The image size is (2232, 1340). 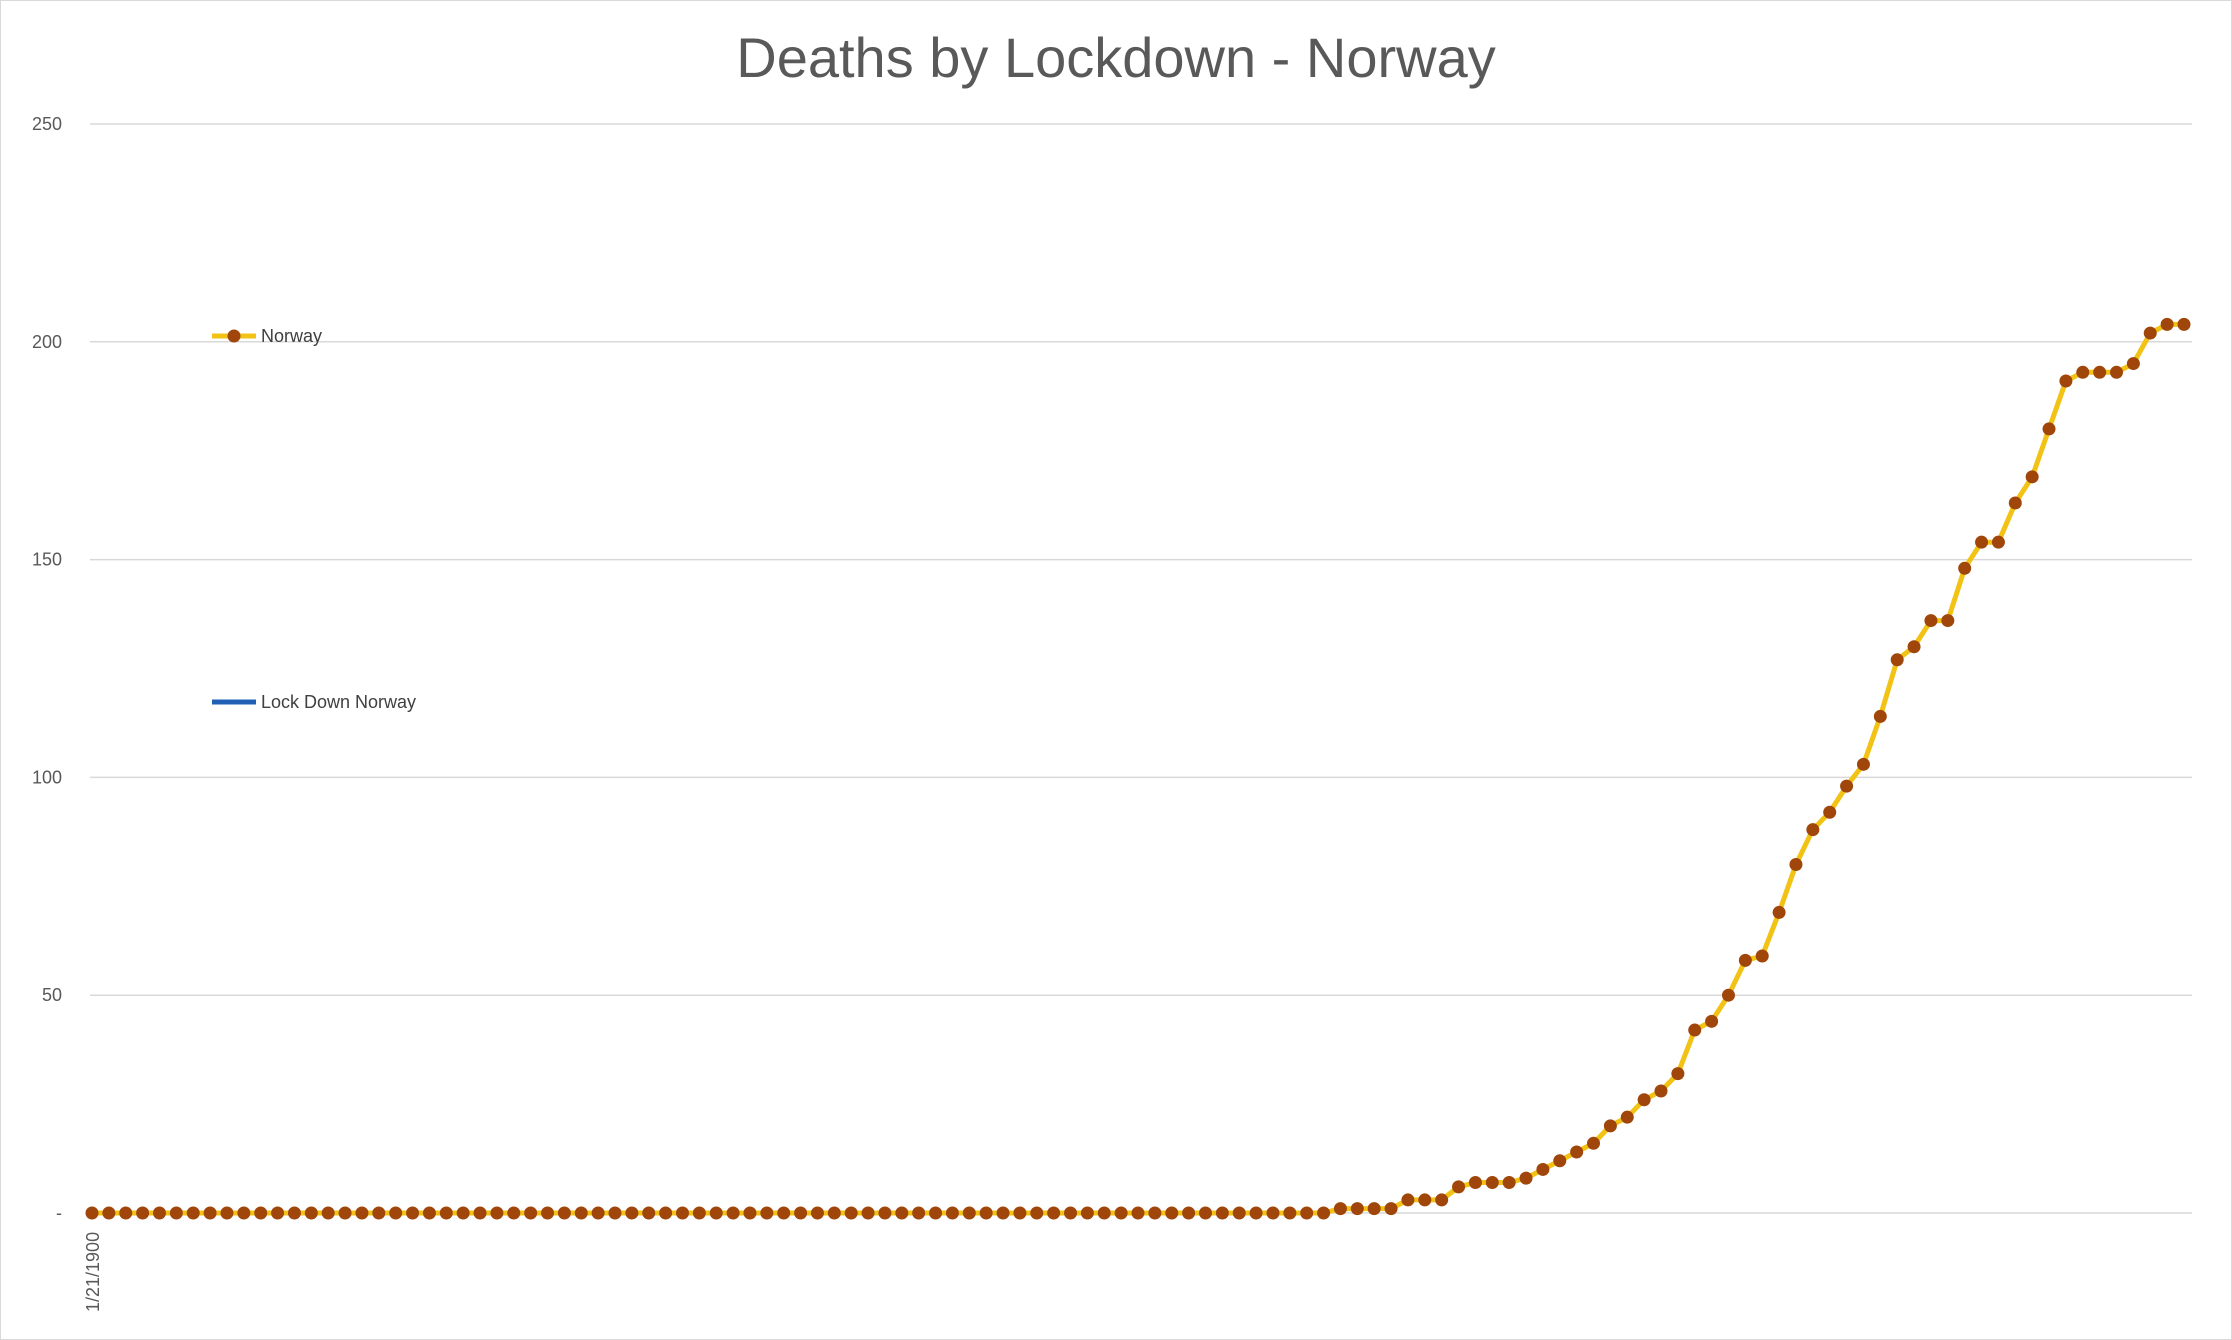 What do you see at coordinates (59, 1213) in the screenshot?
I see `y-tick-label: -` at bounding box center [59, 1213].